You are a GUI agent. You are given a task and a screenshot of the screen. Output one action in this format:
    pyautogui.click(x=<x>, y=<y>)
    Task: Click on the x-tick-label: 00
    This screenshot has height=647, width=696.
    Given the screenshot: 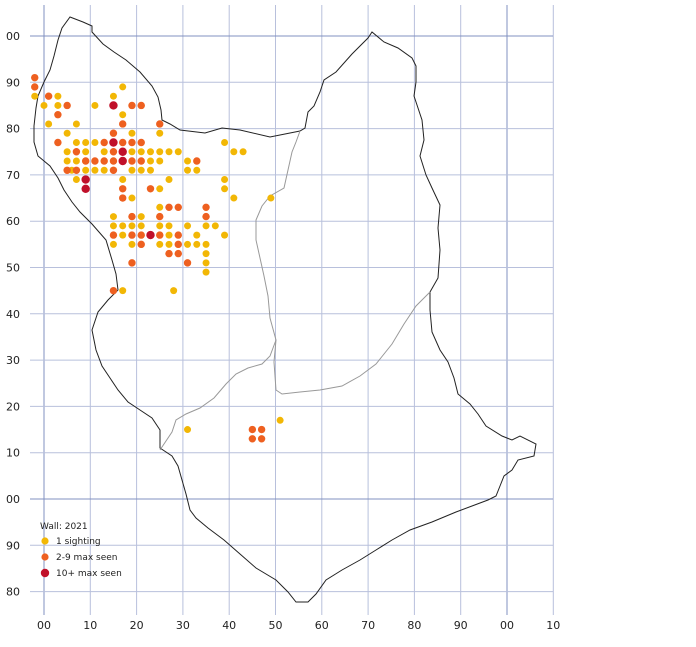 What is the action you would take?
    pyautogui.click(x=507, y=625)
    